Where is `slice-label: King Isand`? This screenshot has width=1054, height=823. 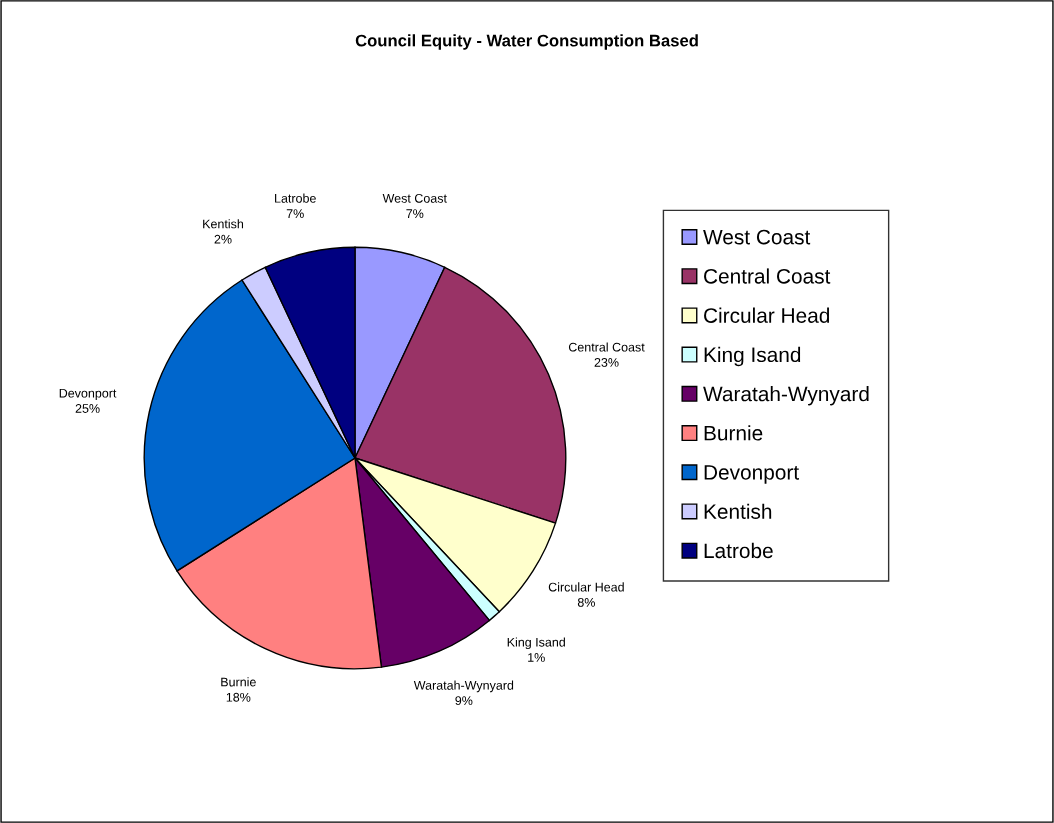 slice-label: King Isand is located at coordinates (536, 643).